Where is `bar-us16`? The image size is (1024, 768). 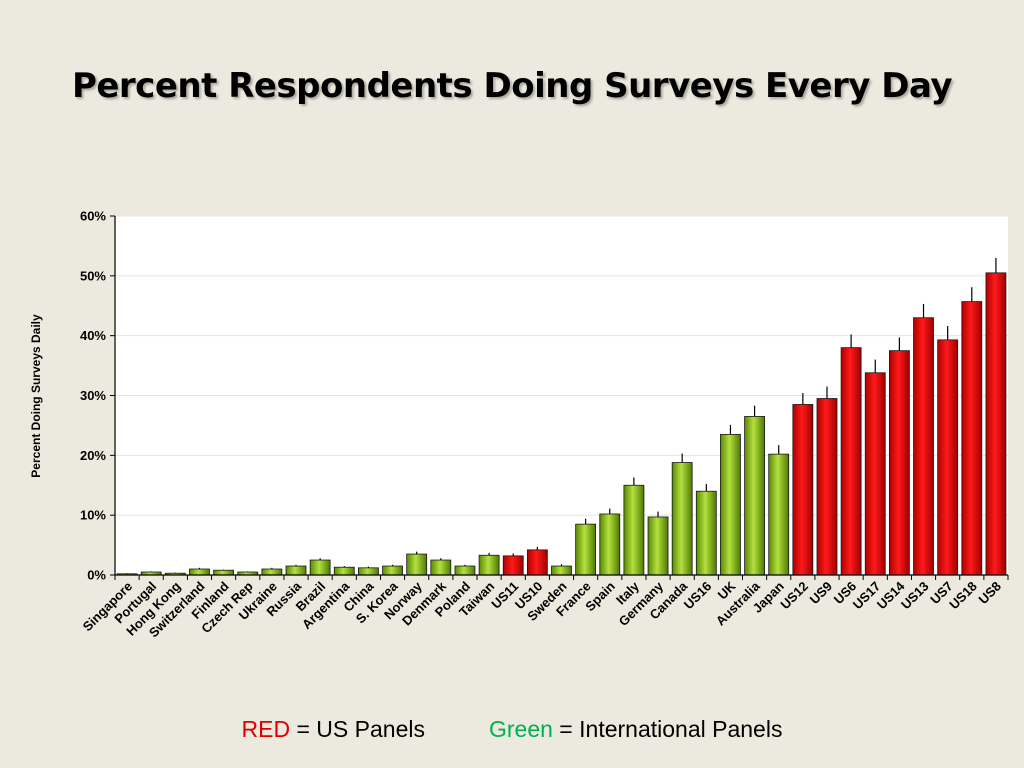 bar-us16 is located at coordinates (706, 533).